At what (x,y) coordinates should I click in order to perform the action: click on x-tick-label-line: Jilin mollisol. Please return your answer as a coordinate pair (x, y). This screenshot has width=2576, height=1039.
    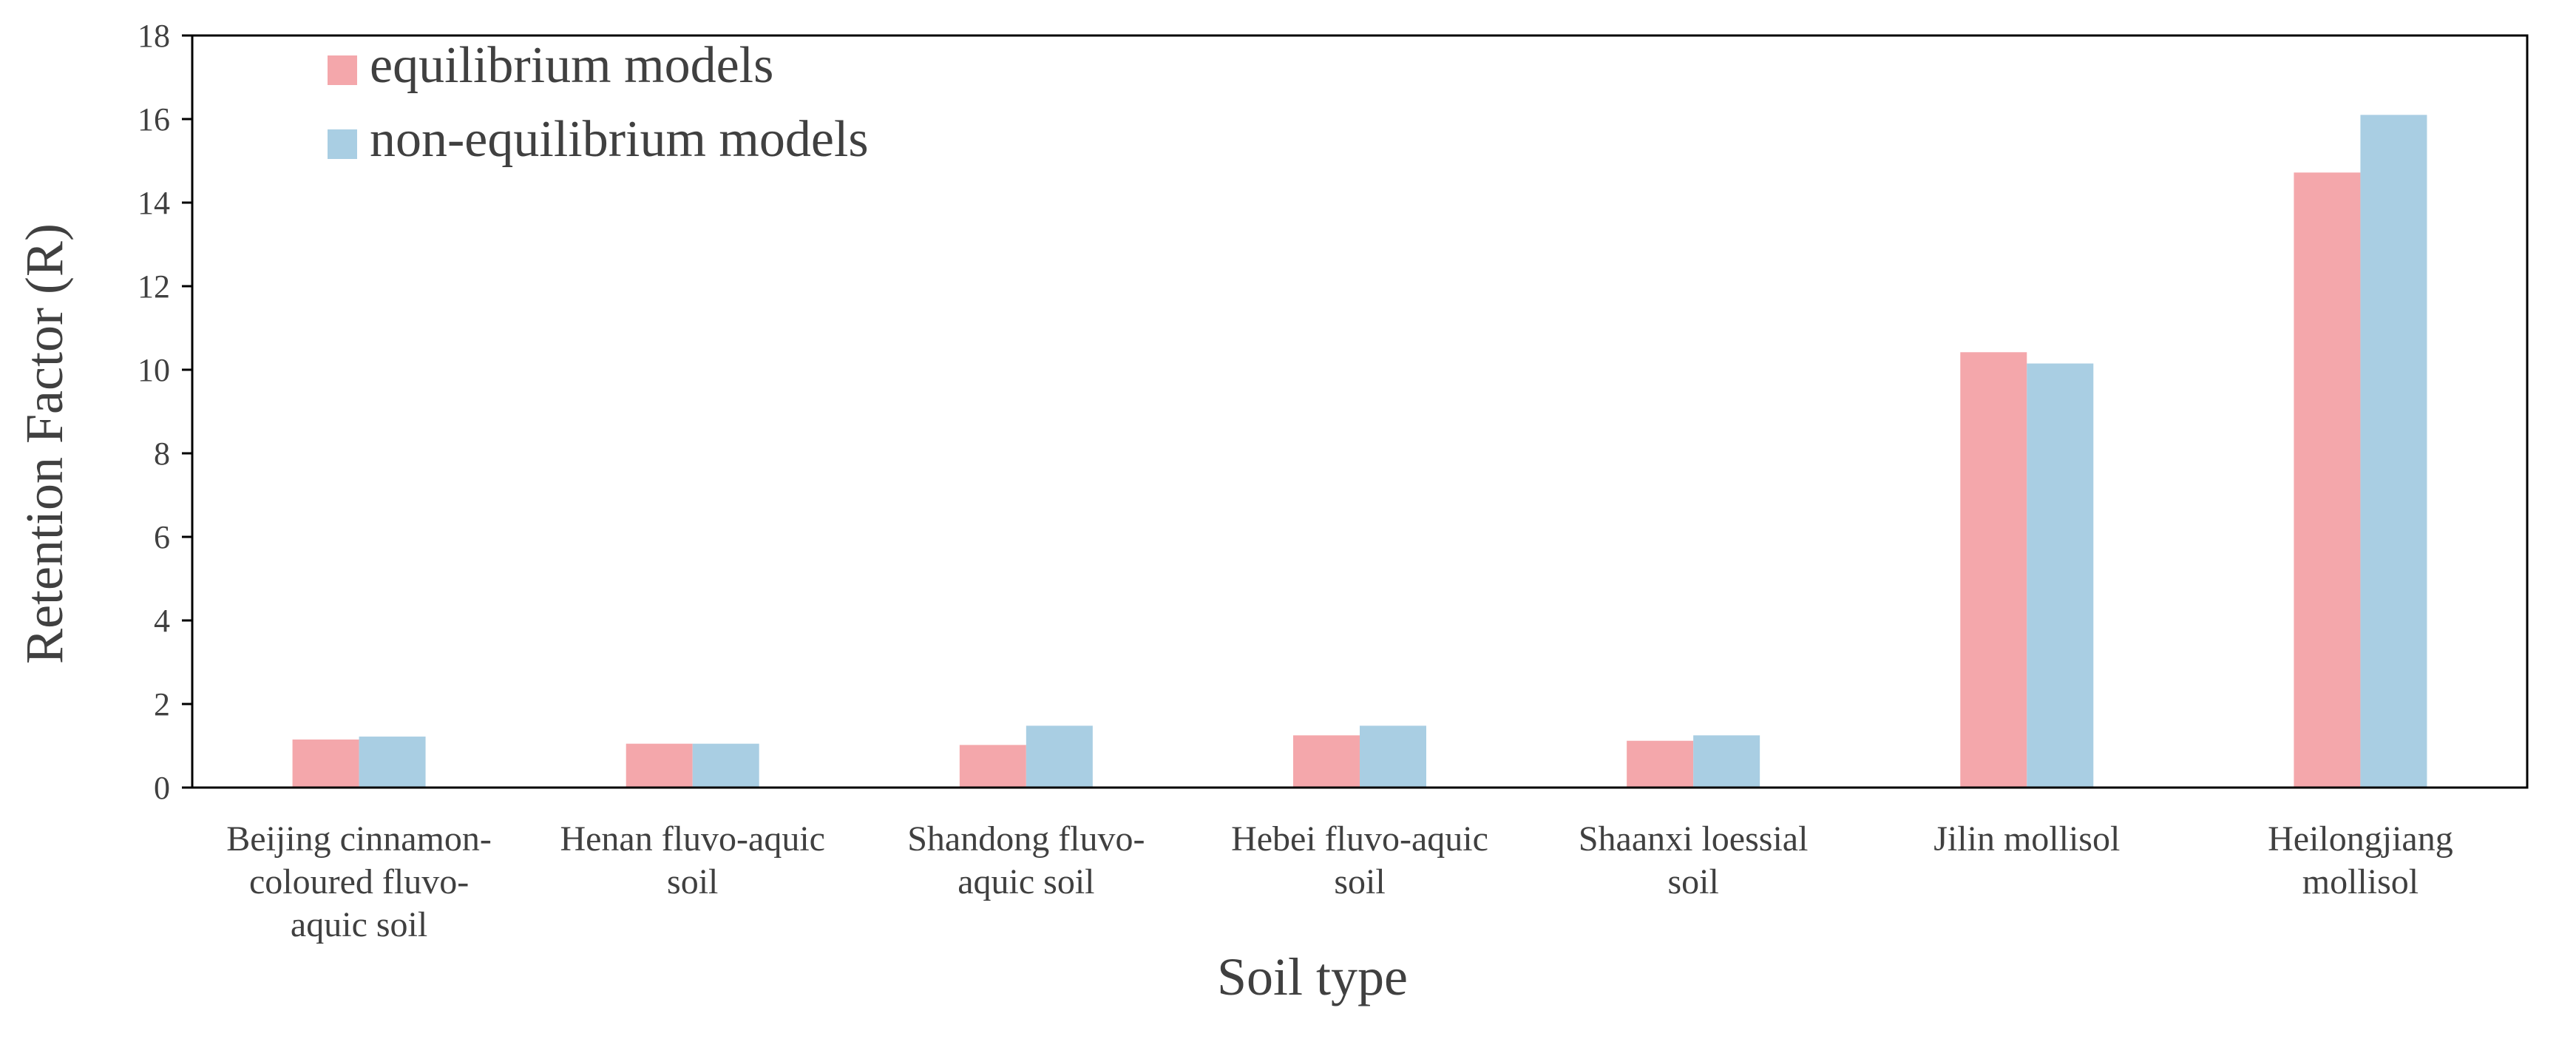
    Looking at the image, I should click on (2026, 839).